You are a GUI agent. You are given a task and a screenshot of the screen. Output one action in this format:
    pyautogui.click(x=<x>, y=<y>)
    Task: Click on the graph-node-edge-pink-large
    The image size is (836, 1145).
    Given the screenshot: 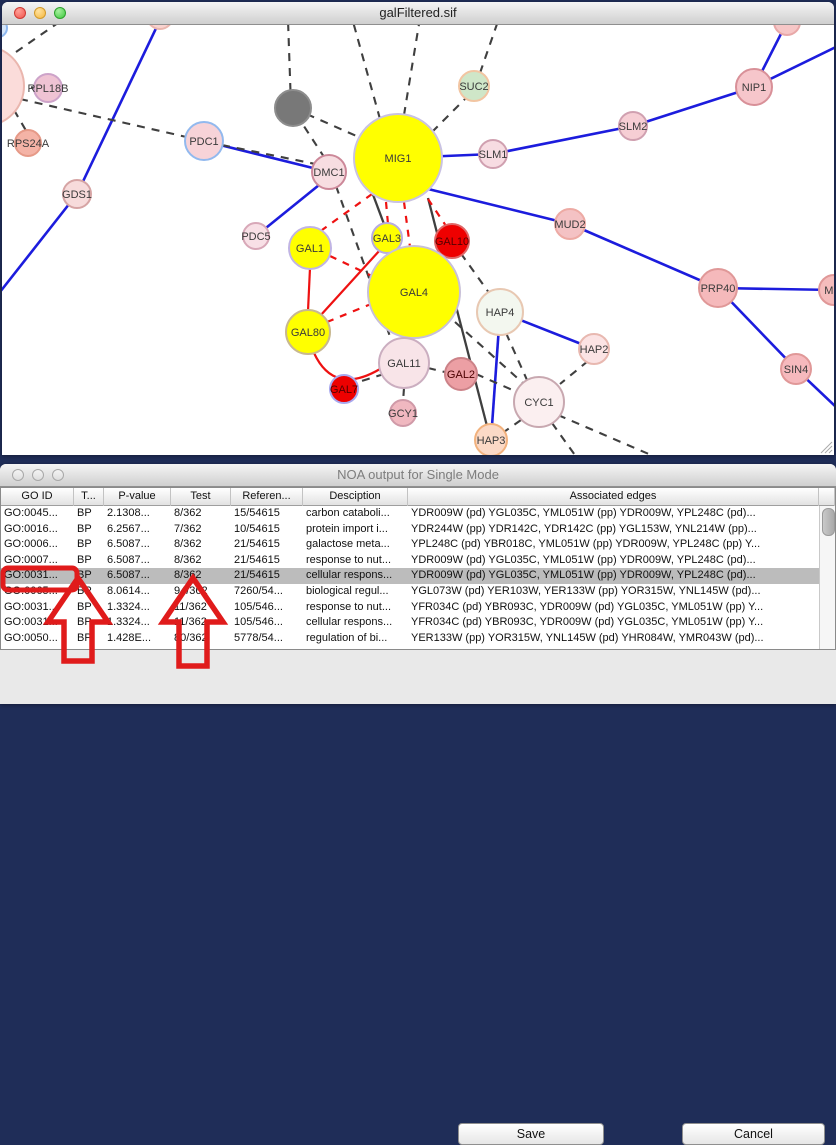 What is the action you would take?
    pyautogui.click(x=13, y=86)
    